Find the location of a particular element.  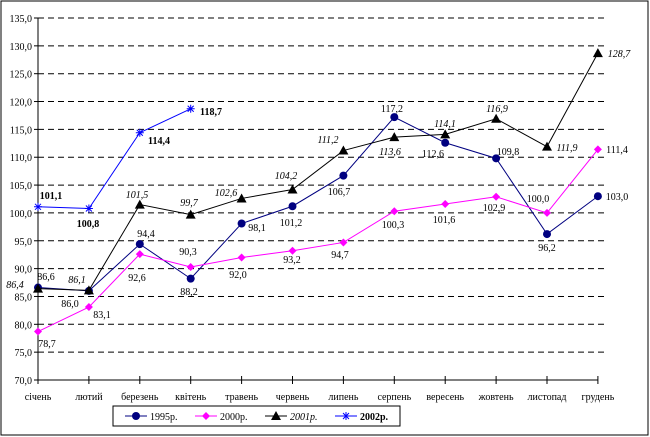

y-tick-label: 110,0 is located at coordinates (21, 158).